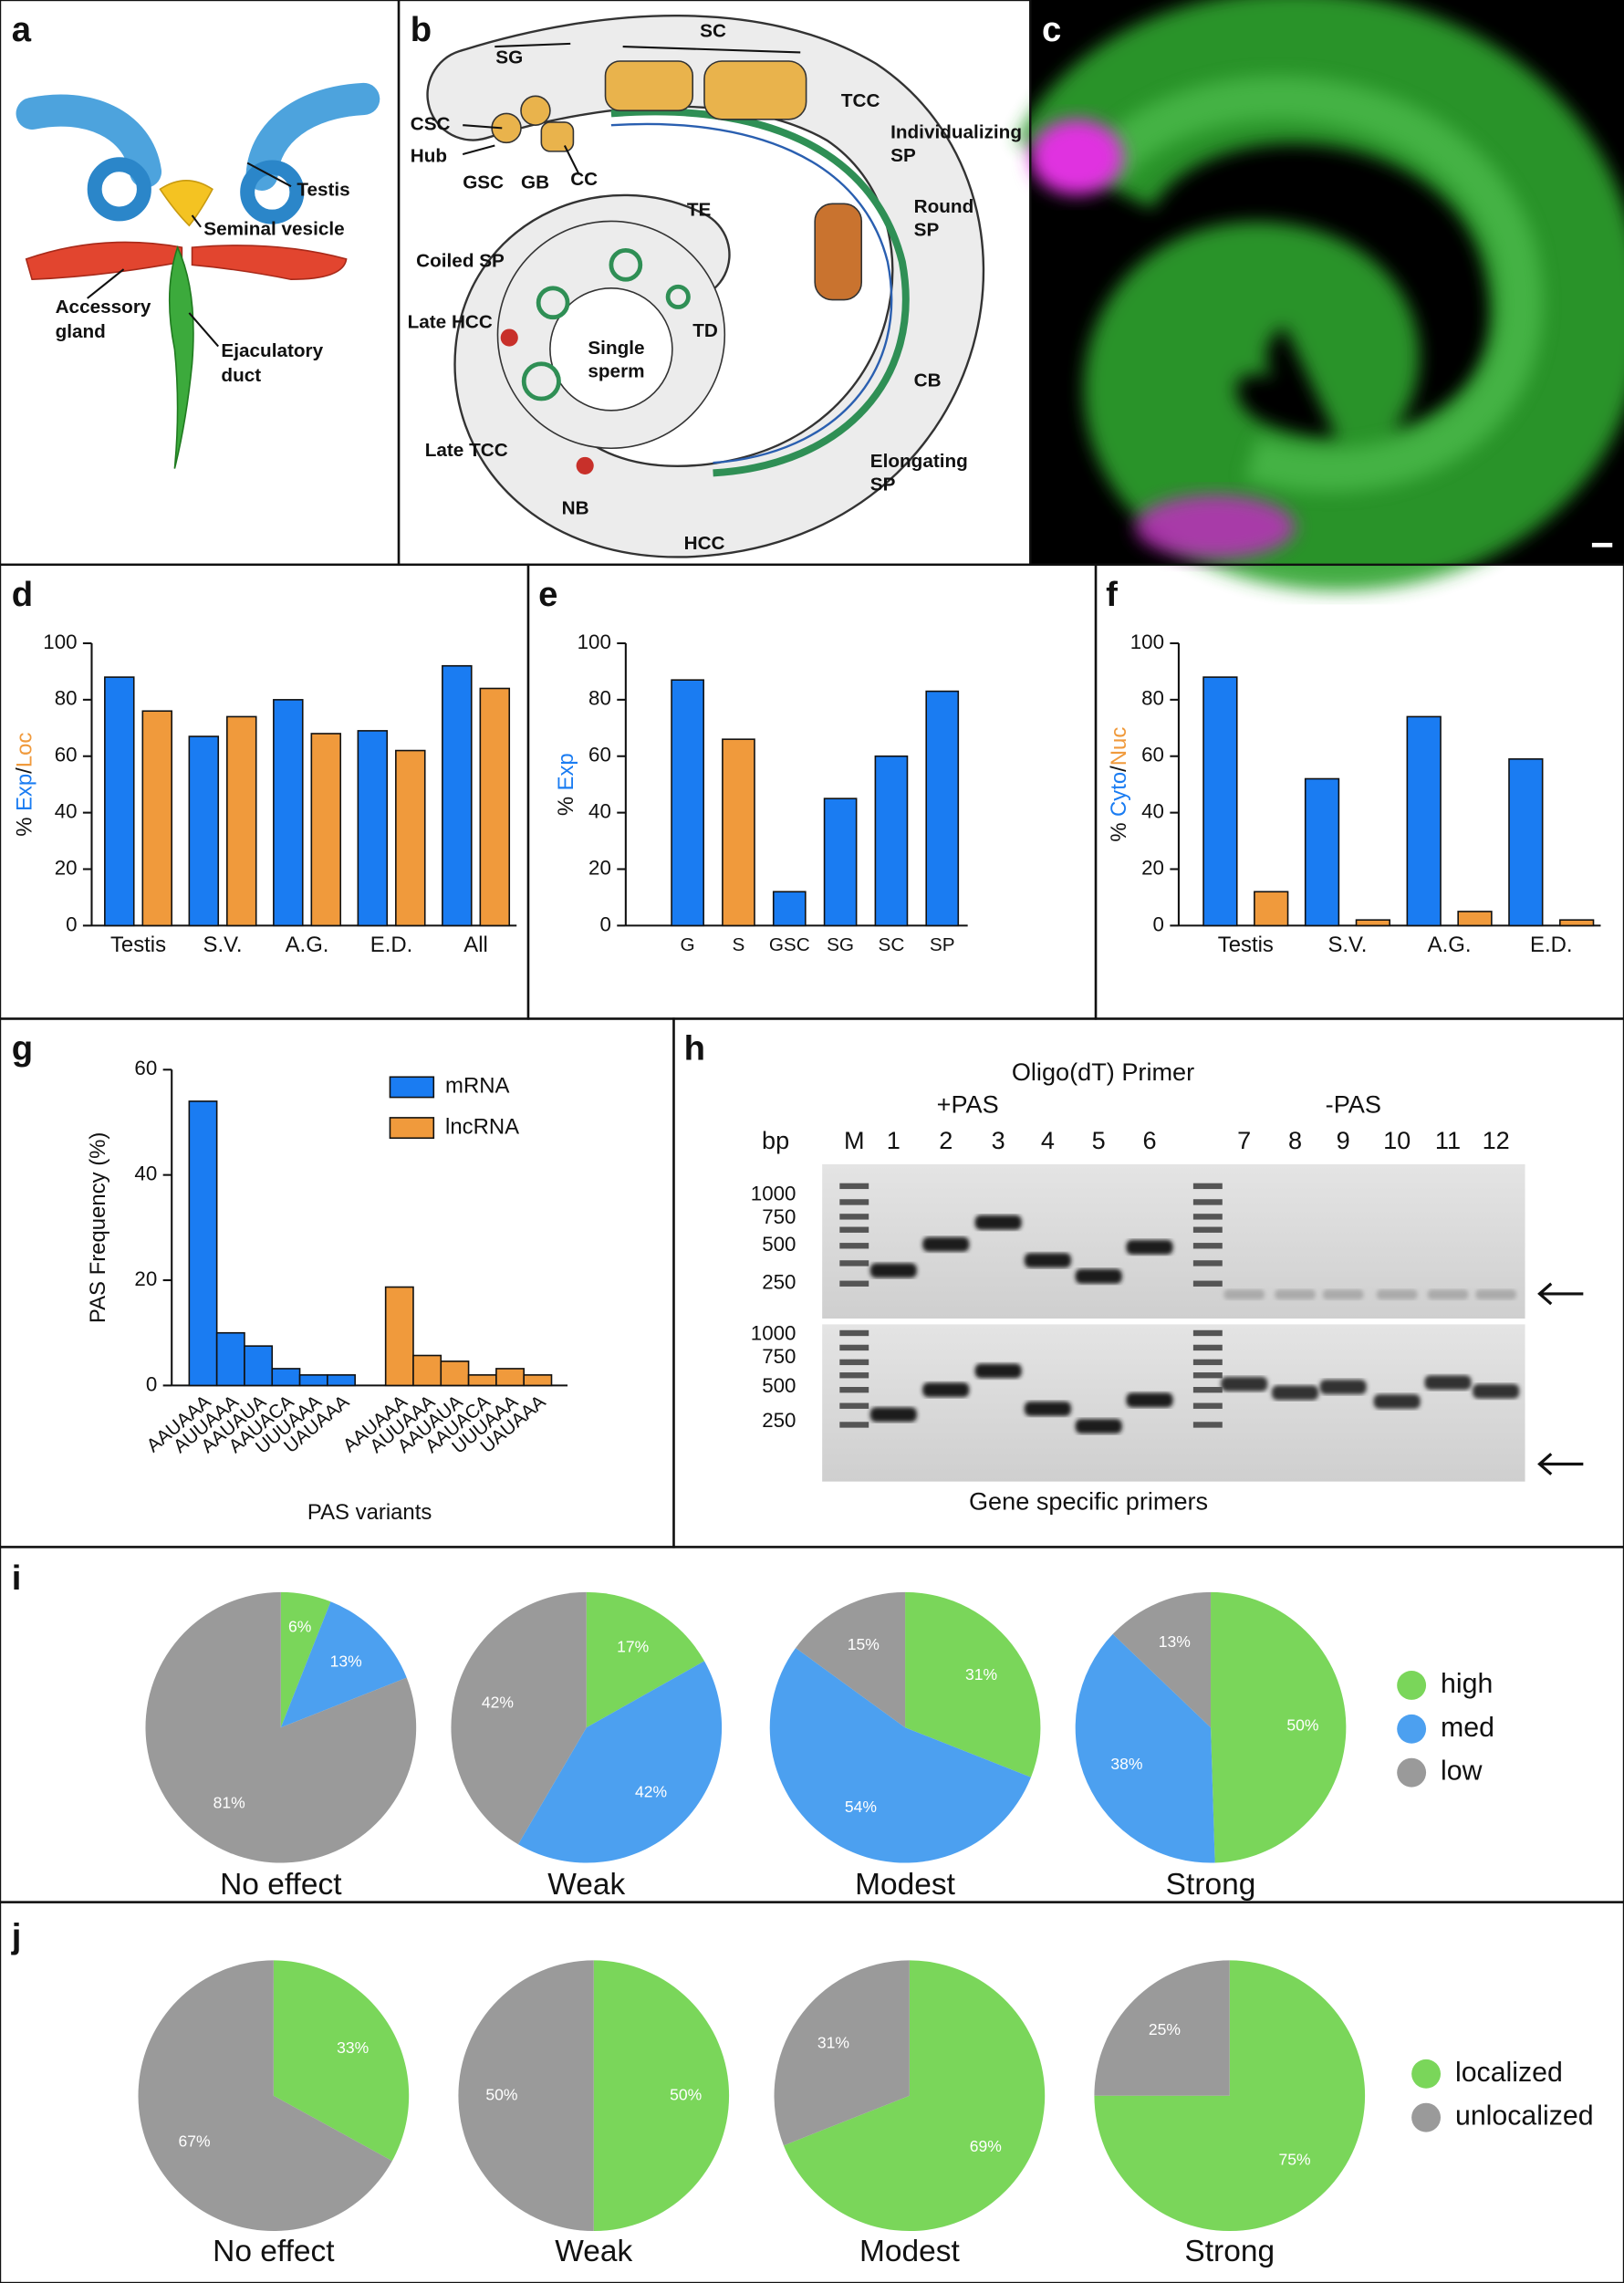 This screenshot has height=2283, width=1624. Describe the element at coordinates (22, 594) in the screenshot. I see `panel-letter: d` at that location.